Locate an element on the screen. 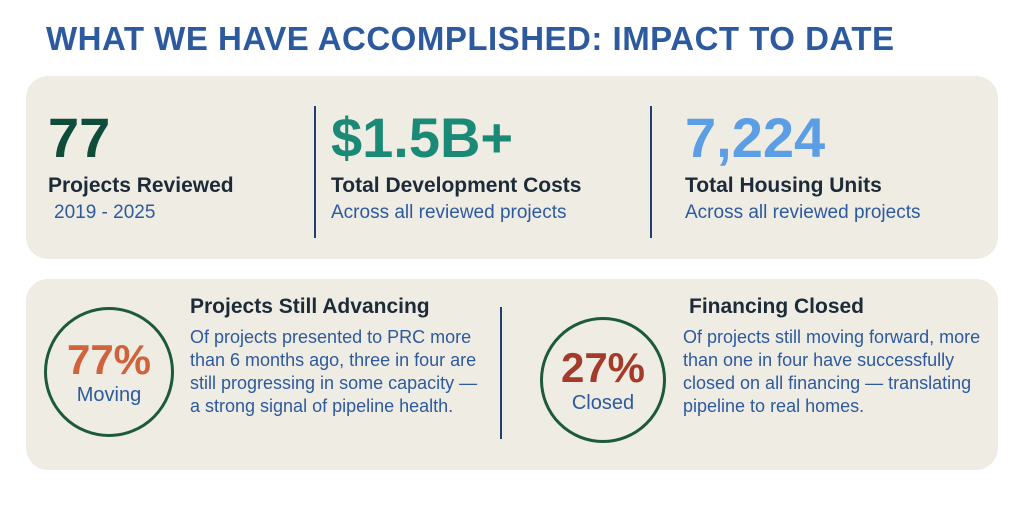  stat-value: 77 is located at coordinates (79, 137).